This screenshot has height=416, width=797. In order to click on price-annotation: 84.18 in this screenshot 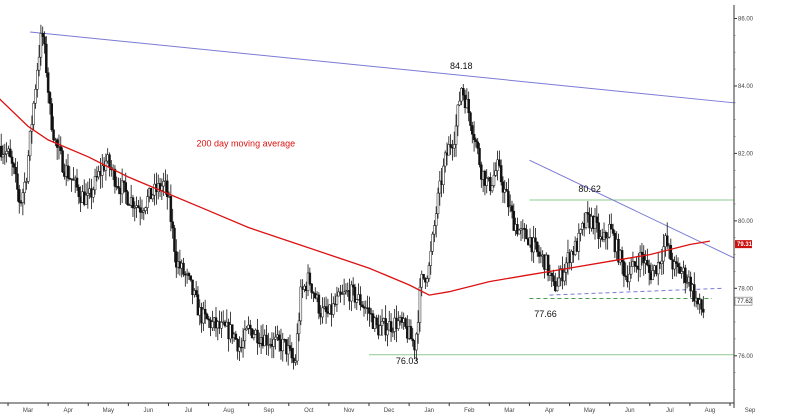, I will do `click(461, 66)`.